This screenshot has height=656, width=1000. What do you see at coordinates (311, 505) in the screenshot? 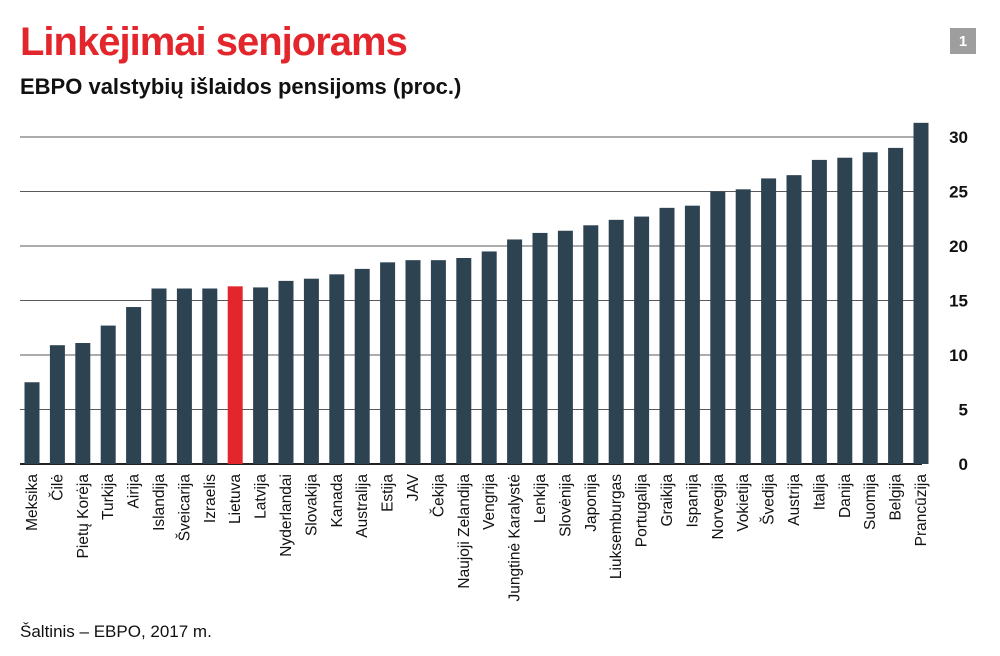
I see `x-category-label: Slovakija` at bounding box center [311, 505].